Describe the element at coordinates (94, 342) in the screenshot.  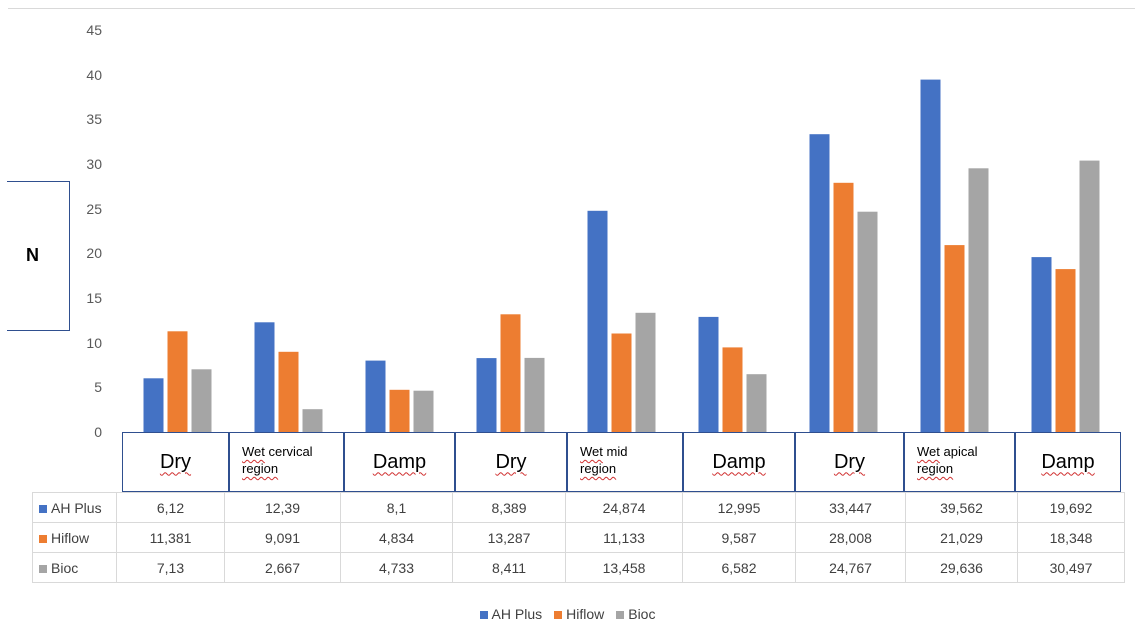
I see `y-tick-label: 10` at that location.